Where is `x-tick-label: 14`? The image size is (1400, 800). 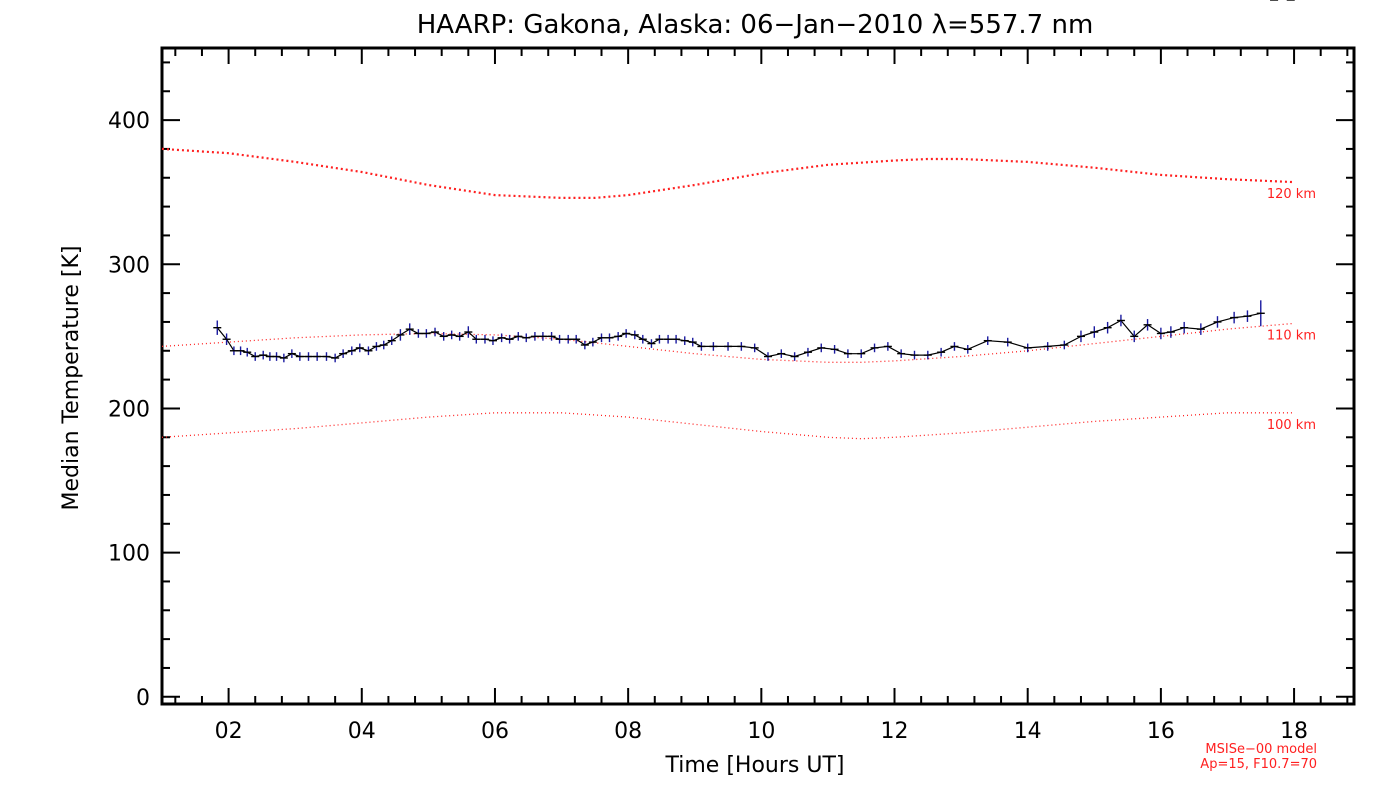 x-tick-label: 14 is located at coordinates (1028, 731).